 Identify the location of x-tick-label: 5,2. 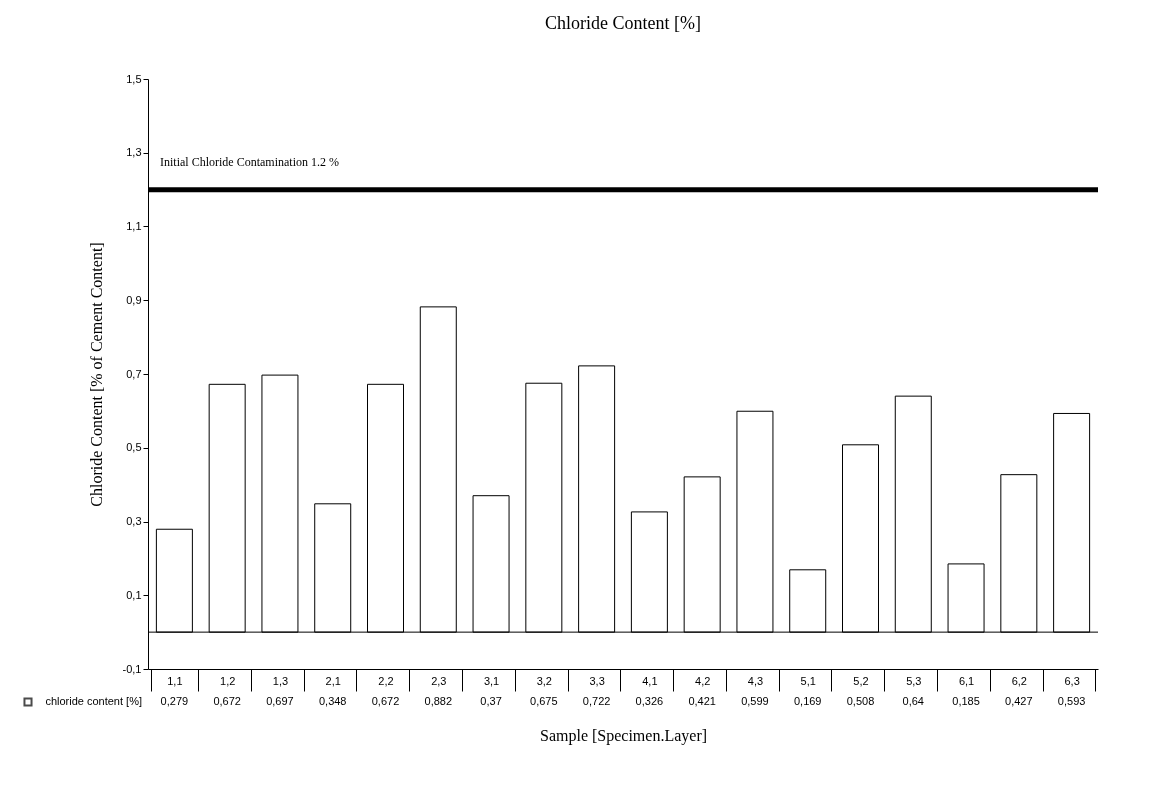
(861, 680).